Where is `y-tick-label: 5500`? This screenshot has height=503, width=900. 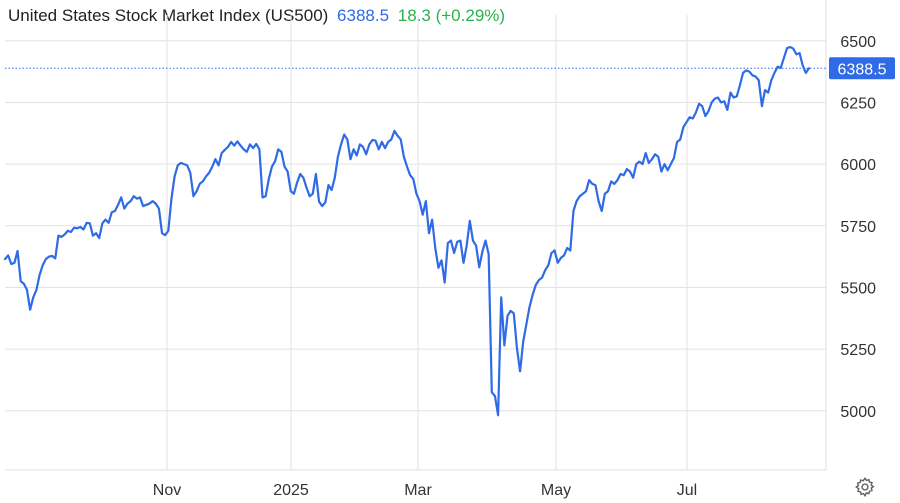
y-tick-label: 5500 is located at coordinates (858, 288).